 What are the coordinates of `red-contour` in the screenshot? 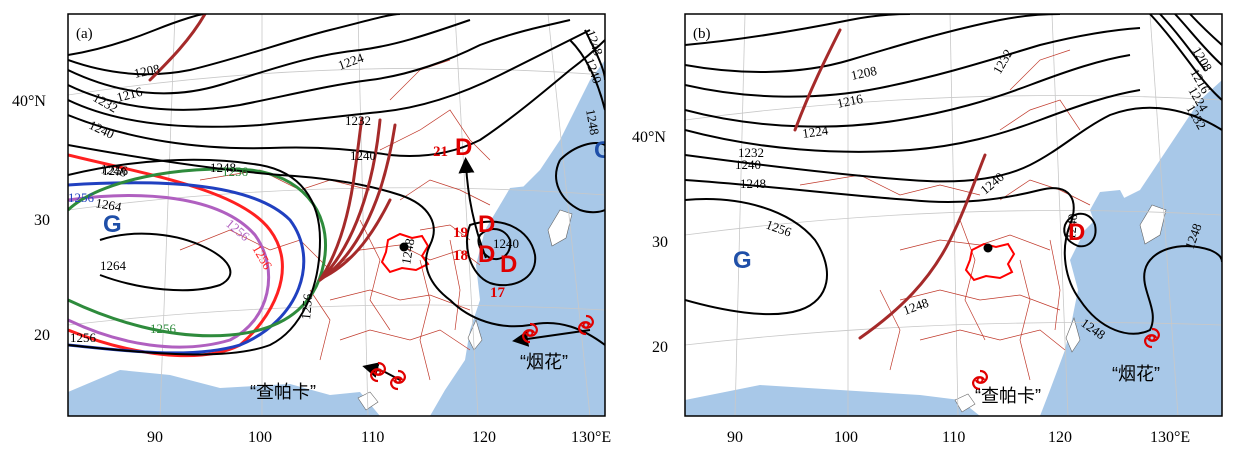 It's located at (176, 255).